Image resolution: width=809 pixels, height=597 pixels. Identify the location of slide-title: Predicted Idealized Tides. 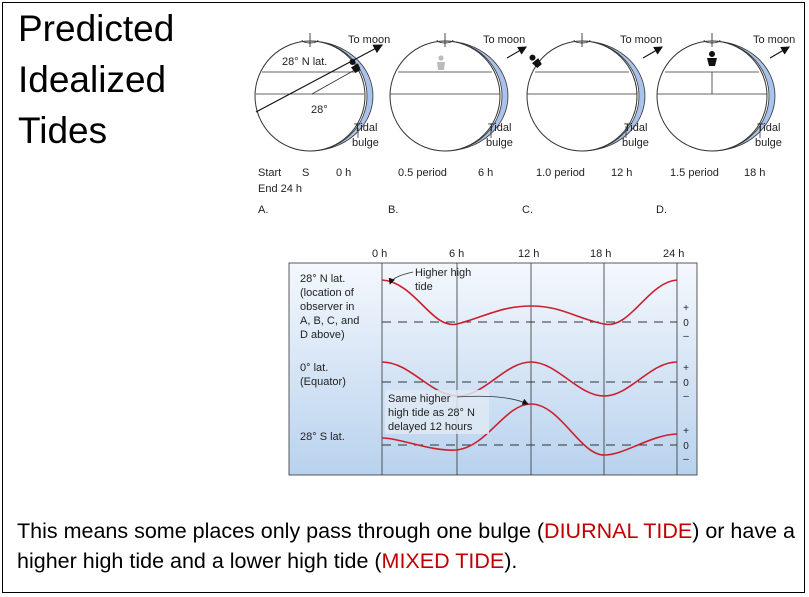
(96, 80).